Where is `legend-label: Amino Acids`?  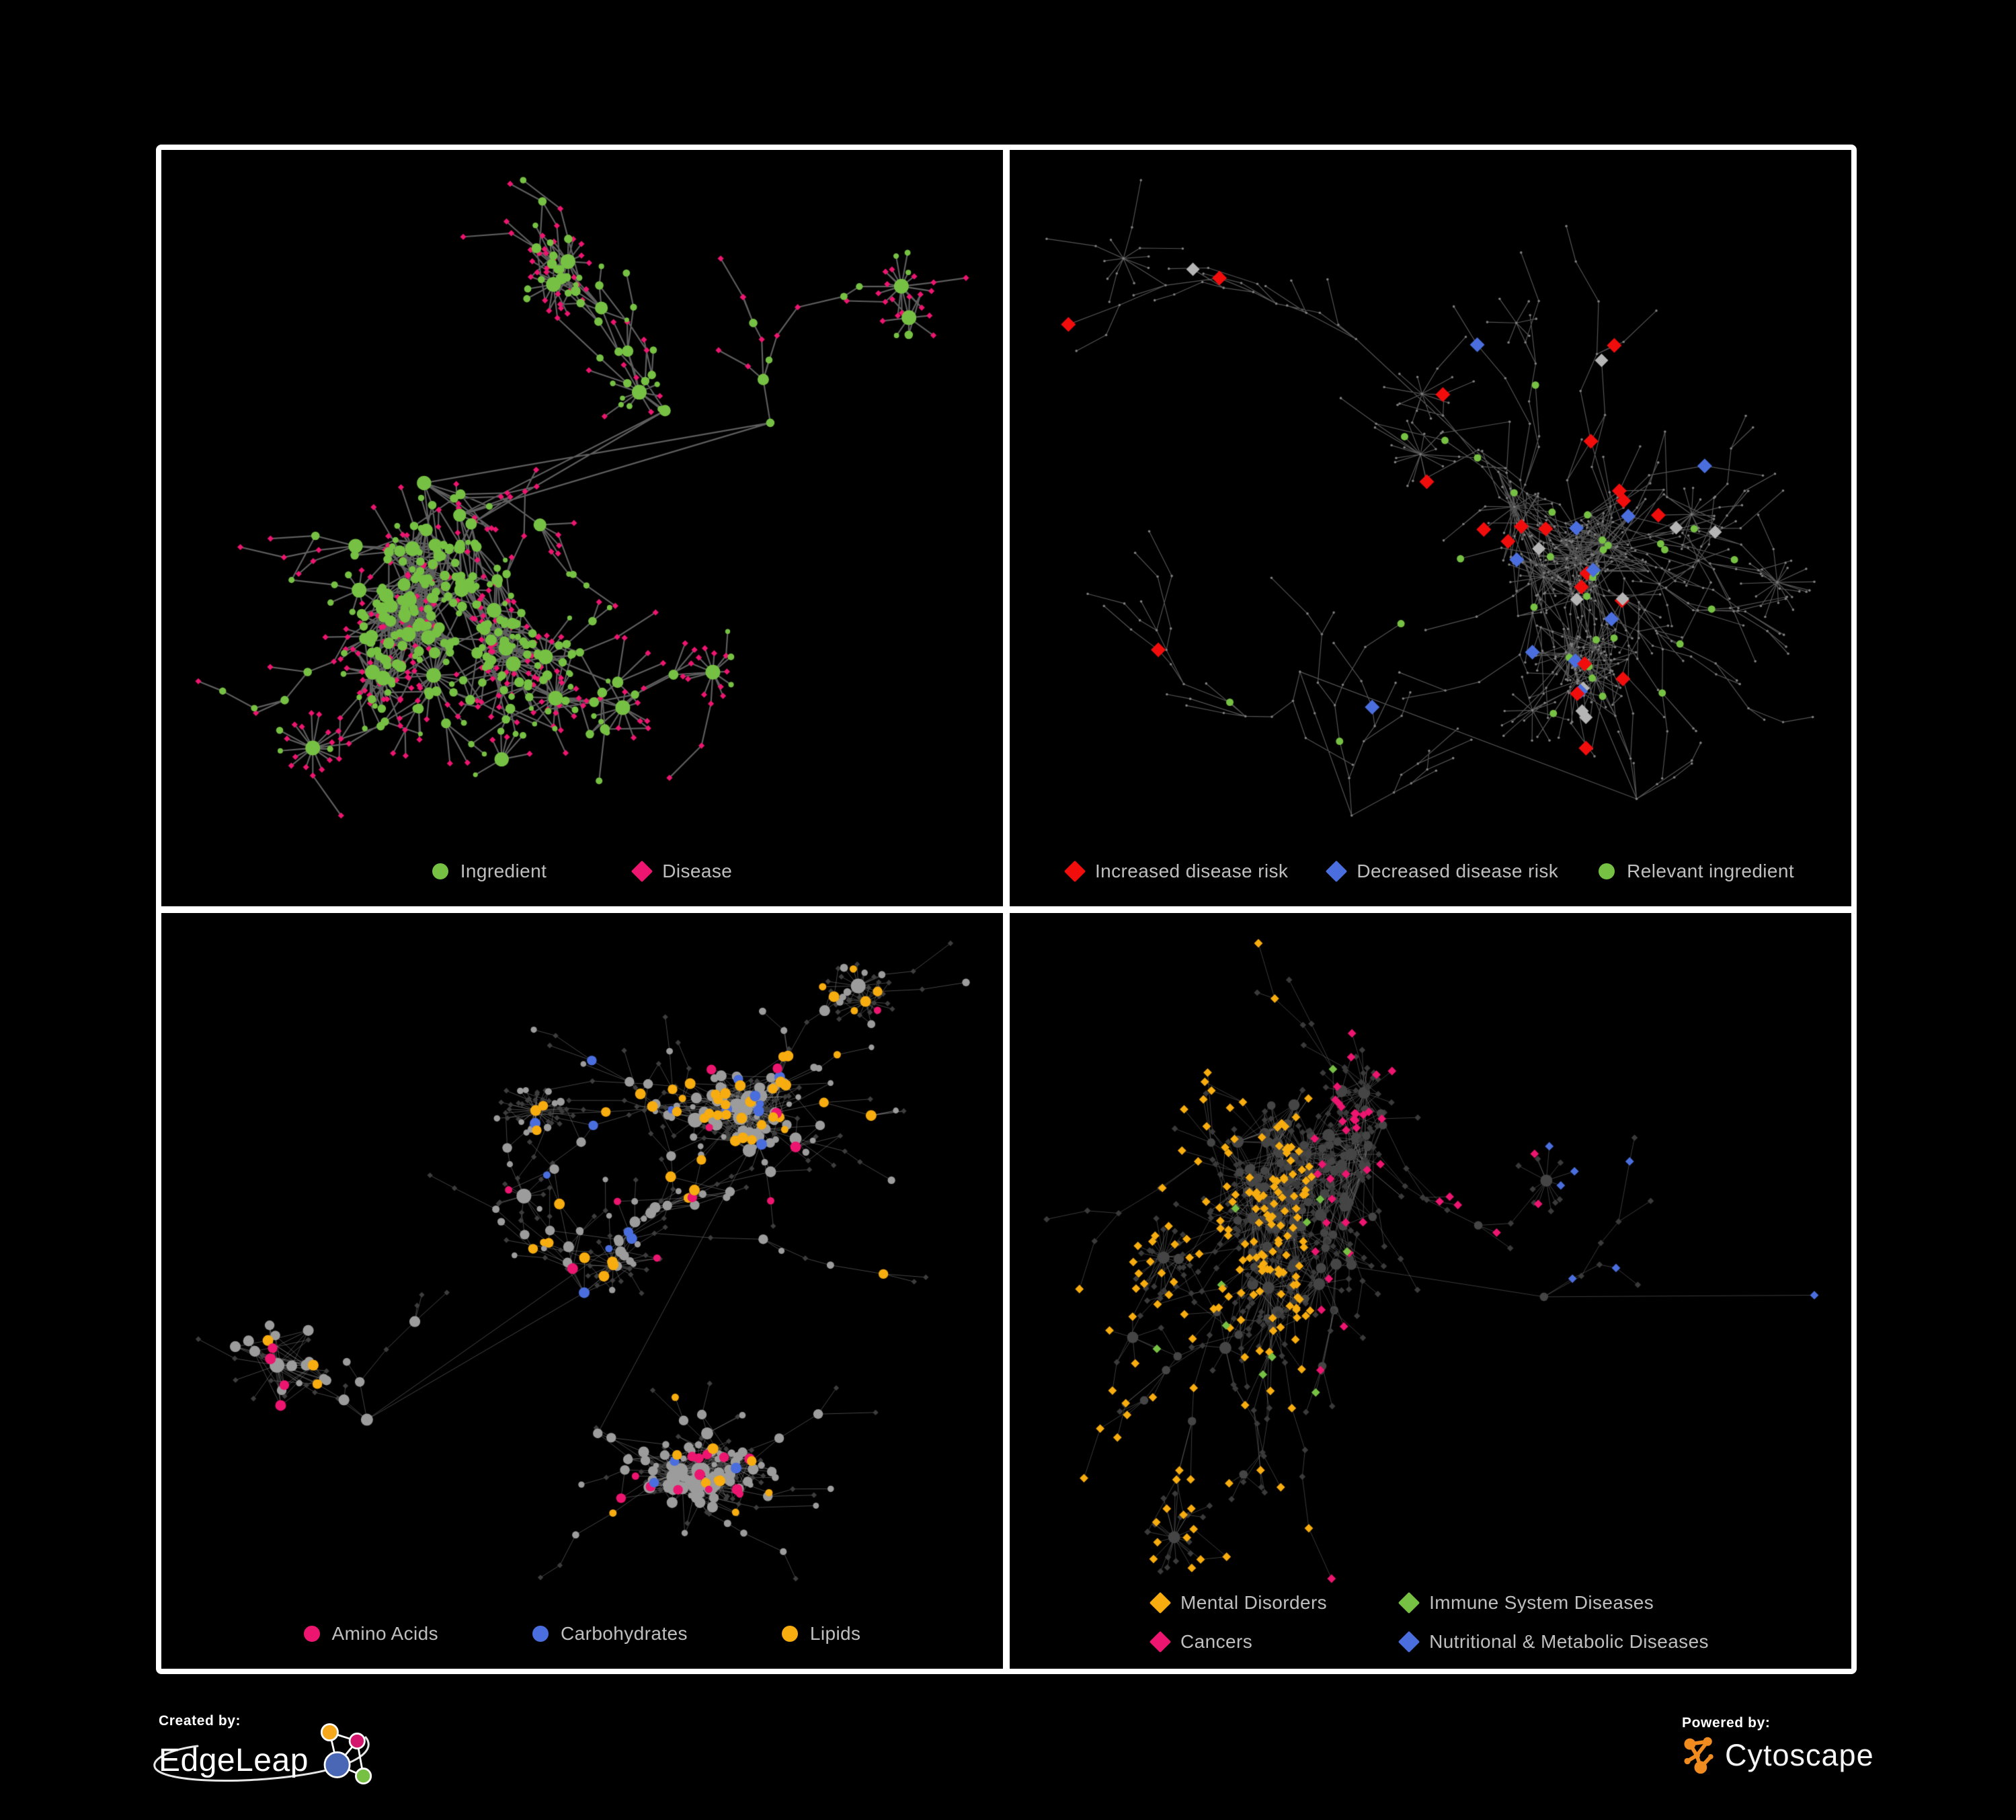 legend-label: Amino Acids is located at coordinates (385, 1633).